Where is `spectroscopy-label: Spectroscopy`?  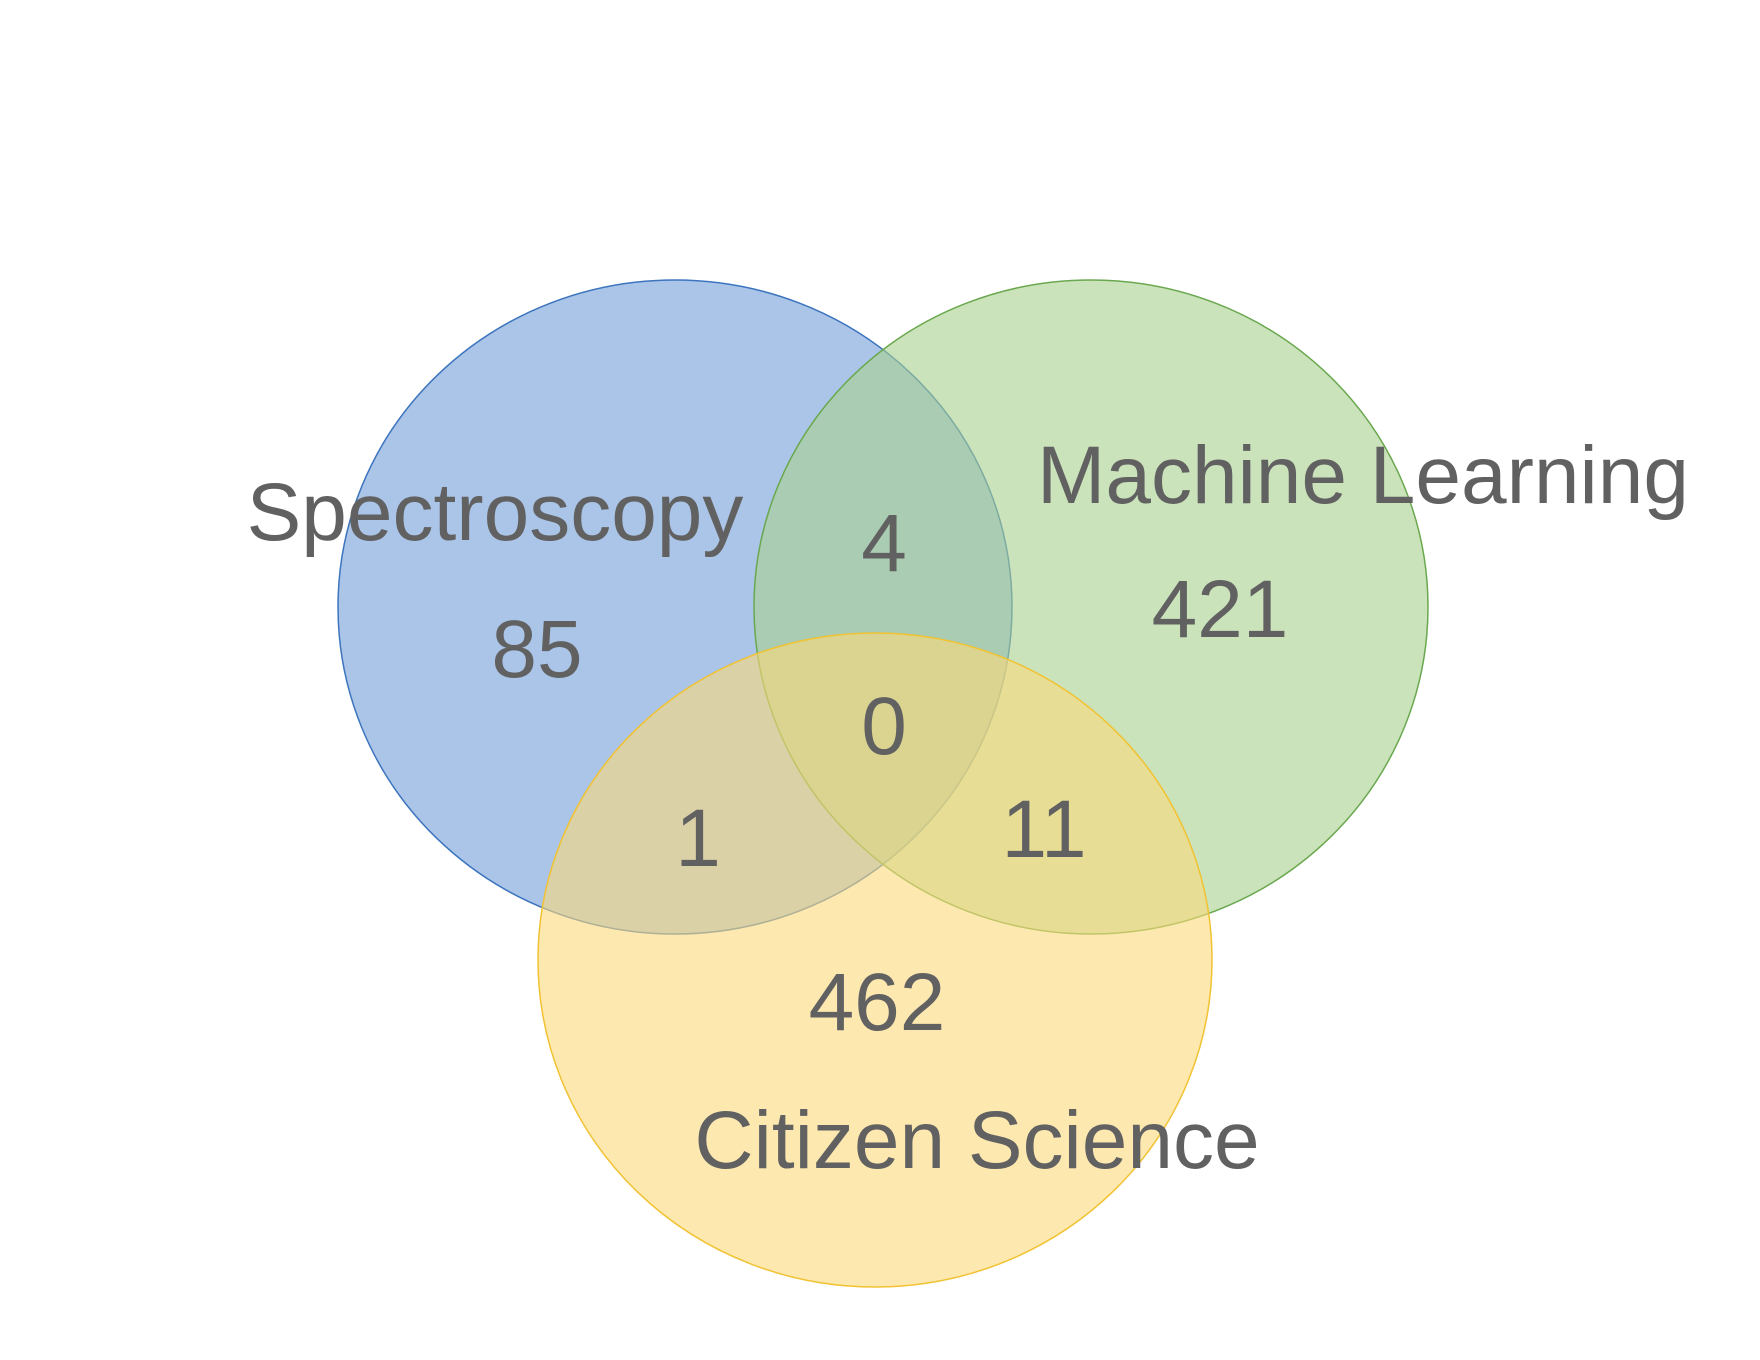 spectroscopy-label: Spectroscopy is located at coordinates (495, 512).